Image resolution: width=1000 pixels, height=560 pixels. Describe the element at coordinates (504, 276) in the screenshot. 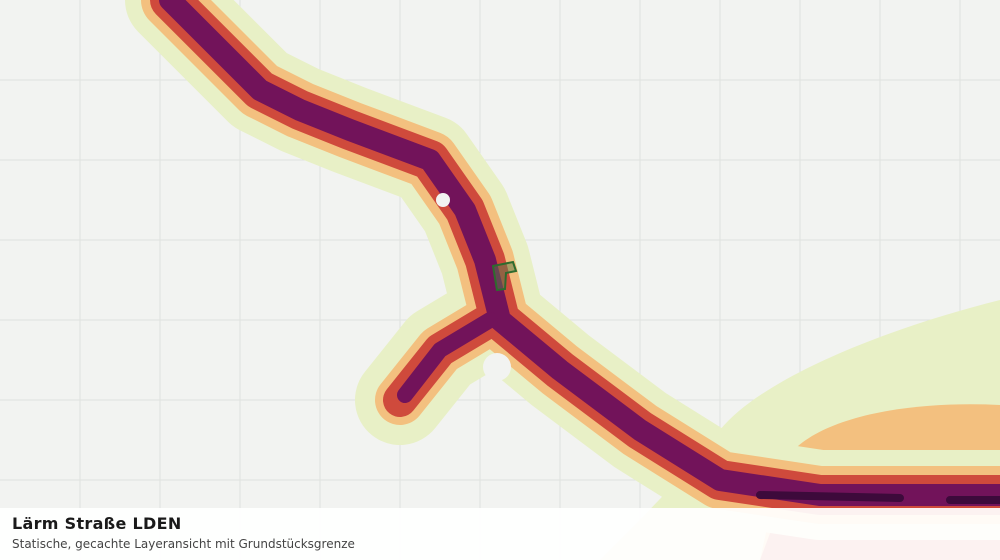

I see `parcel-boundary` at that location.